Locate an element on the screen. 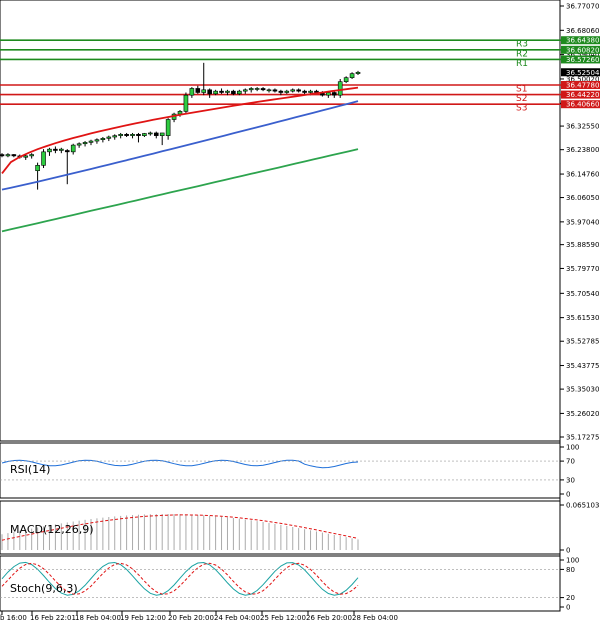 The image size is (600, 624). price-tick-label: 36.32550 is located at coordinates (582, 127).